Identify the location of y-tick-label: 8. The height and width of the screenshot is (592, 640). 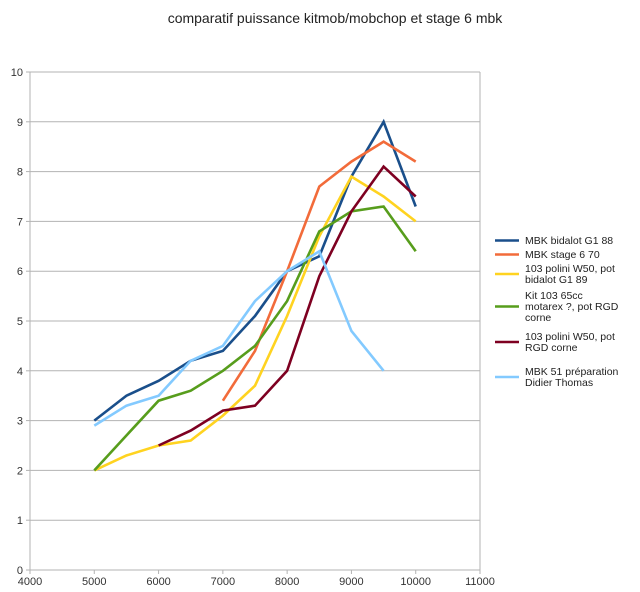
(20, 173).